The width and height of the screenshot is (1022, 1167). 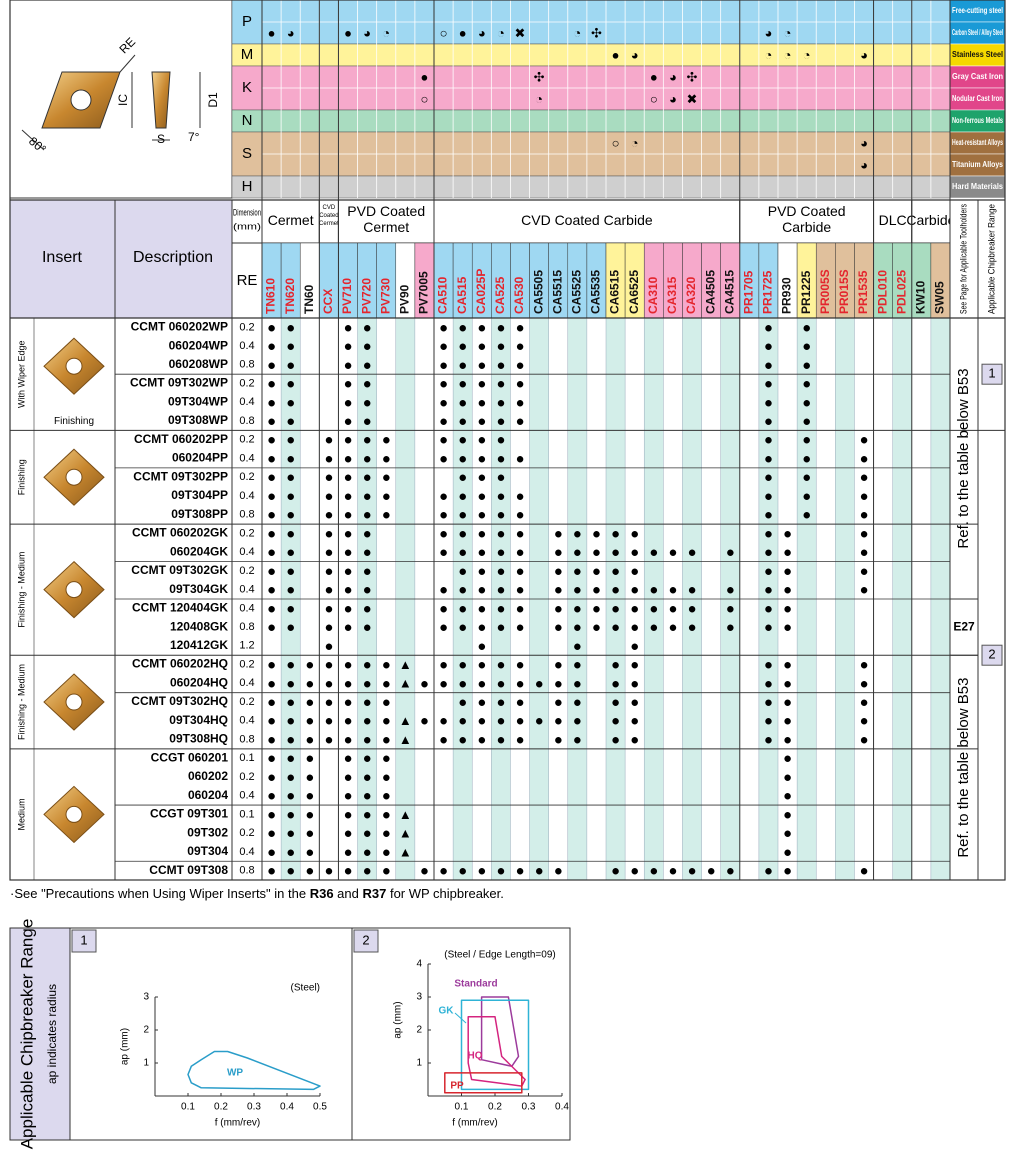 What do you see at coordinates (768, 292) in the screenshot?
I see `grade-name: PR1725` at bounding box center [768, 292].